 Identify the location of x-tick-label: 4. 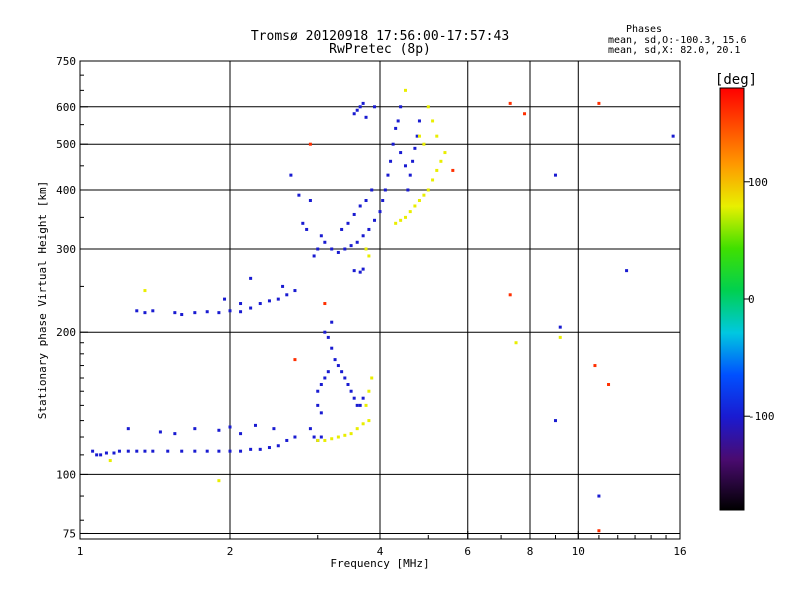
(380, 551).